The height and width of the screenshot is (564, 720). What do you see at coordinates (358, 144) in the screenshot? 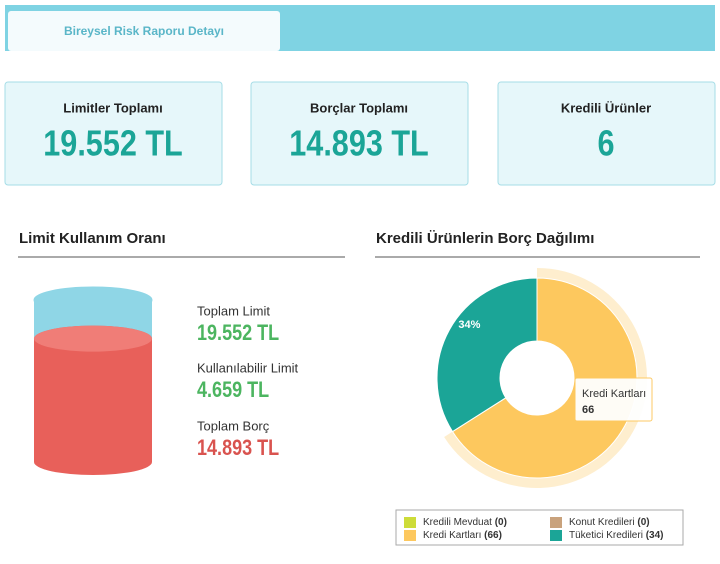
I see `card-value: 14.893 TL` at bounding box center [358, 144].